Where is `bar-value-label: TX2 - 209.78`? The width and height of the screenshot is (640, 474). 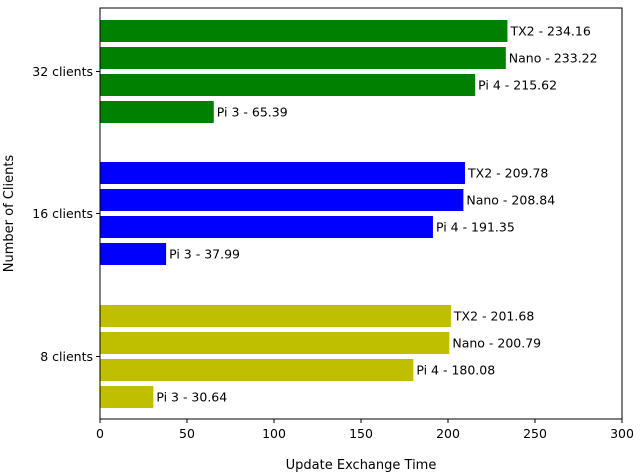
bar-value-label: TX2 - 209.78 is located at coordinates (507, 173).